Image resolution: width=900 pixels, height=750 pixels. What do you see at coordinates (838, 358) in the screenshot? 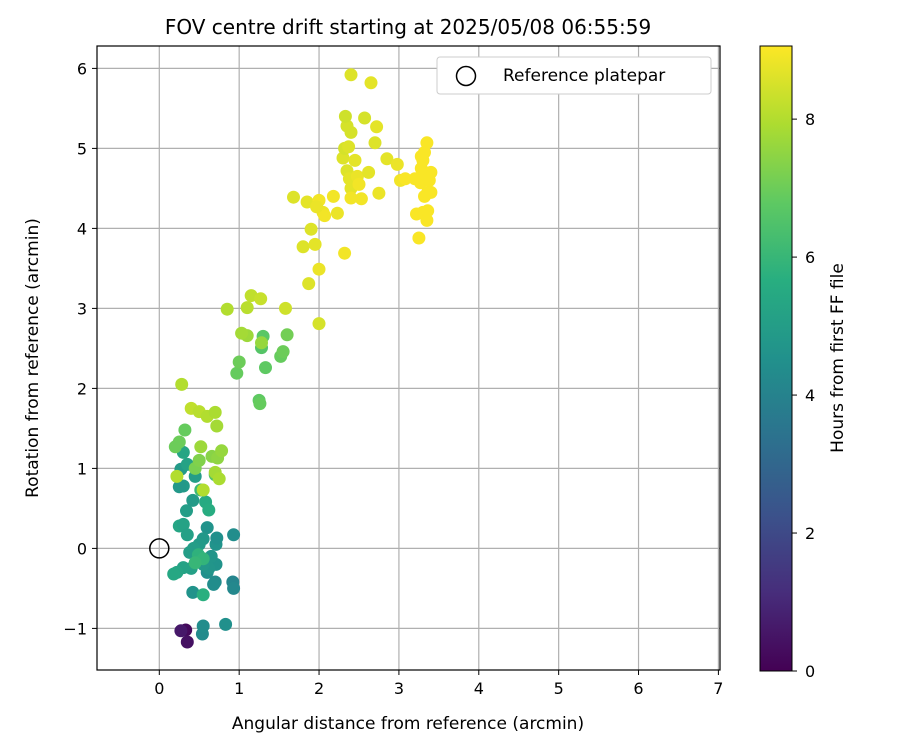
I see `colorbar-label: Hours from first FF file` at bounding box center [838, 358].